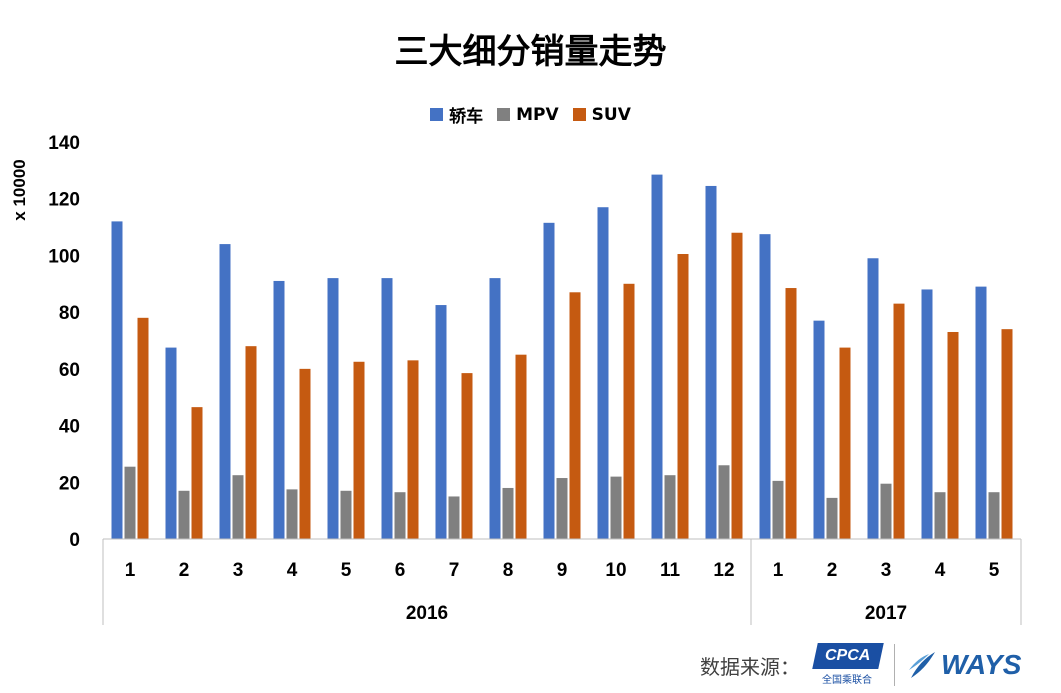 Image resolution: width=1061 pixels, height=693 pixels. I want to click on legend-item-suv: SUV, so click(601, 114).